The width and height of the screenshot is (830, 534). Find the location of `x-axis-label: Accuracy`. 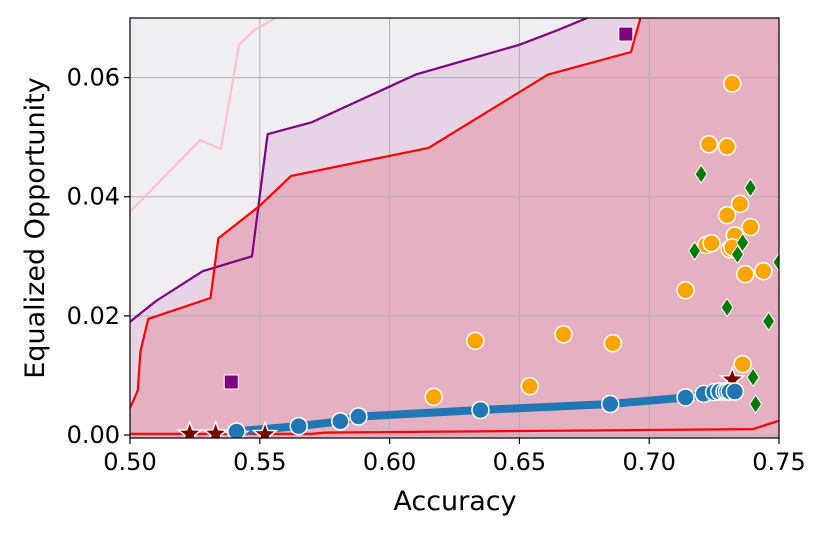

x-axis-label: Accuracy is located at coordinates (454, 501).